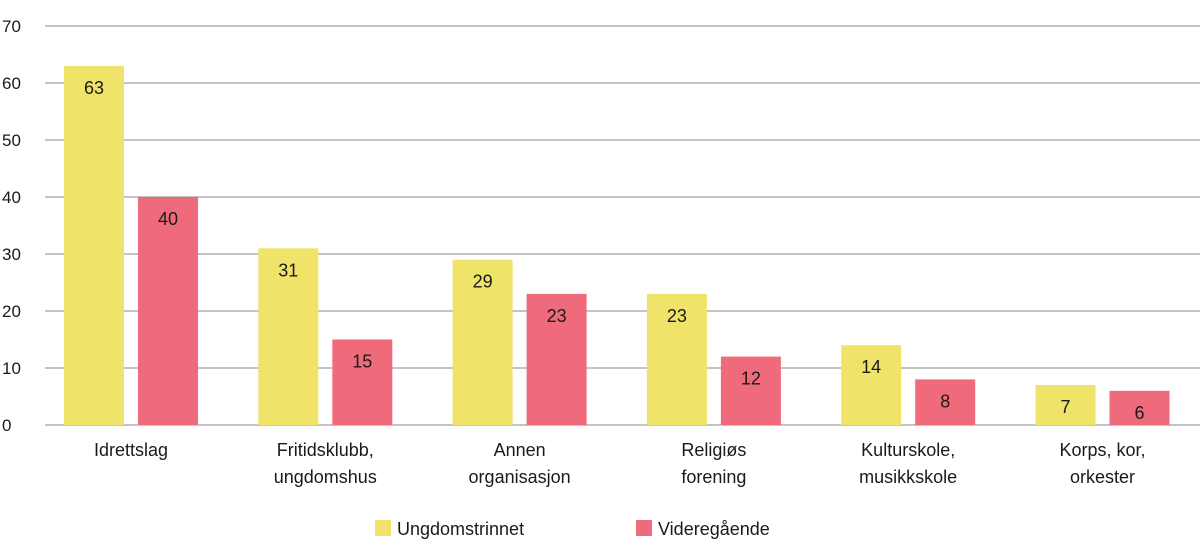  I want to click on legend-label: Videregående, so click(714, 529).